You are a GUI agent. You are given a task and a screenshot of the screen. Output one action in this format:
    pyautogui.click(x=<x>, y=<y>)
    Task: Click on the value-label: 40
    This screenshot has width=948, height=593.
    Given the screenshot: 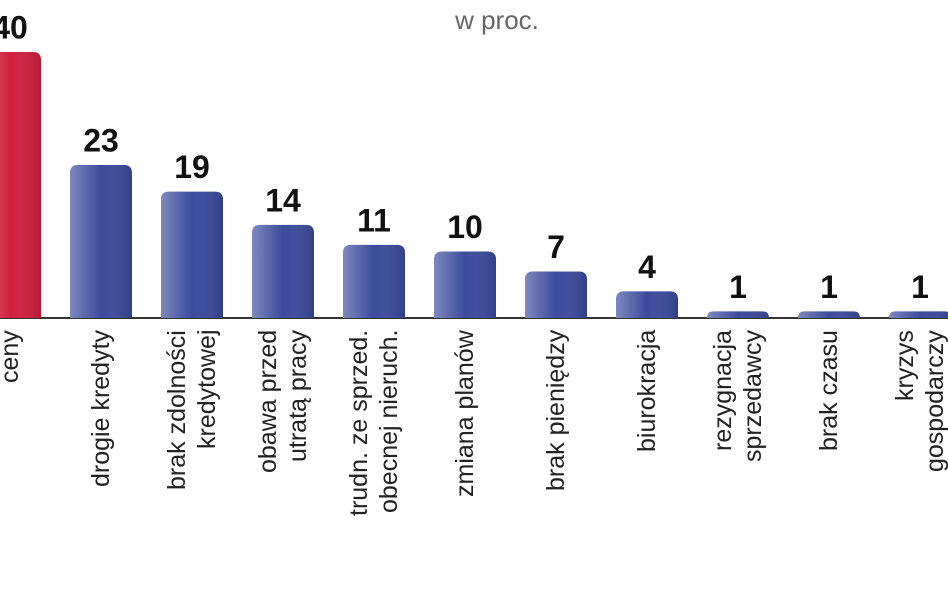 What is the action you would take?
    pyautogui.click(x=14, y=27)
    